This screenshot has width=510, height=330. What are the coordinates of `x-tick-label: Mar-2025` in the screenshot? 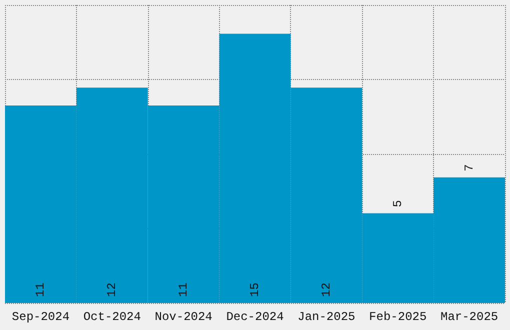 It's located at (469, 317).